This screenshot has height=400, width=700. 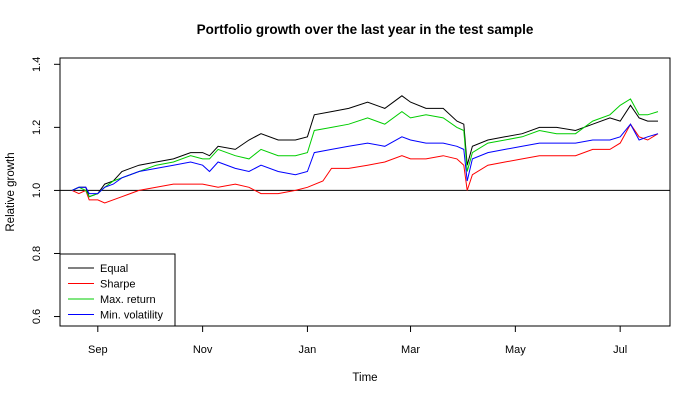 I want to click on x-tick-label: Jul, so click(x=620, y=350).